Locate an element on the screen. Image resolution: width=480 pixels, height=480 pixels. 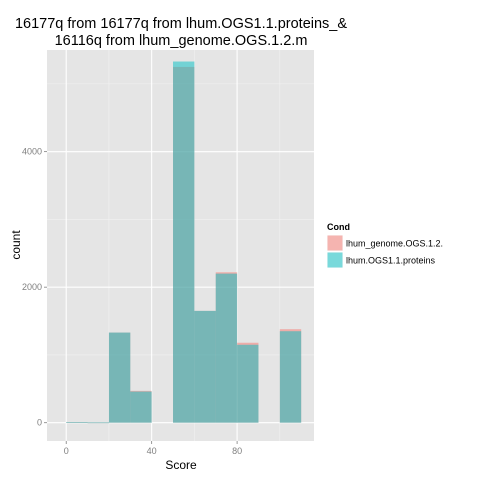
legend-title: Cond is located at coordinates (338, 227).